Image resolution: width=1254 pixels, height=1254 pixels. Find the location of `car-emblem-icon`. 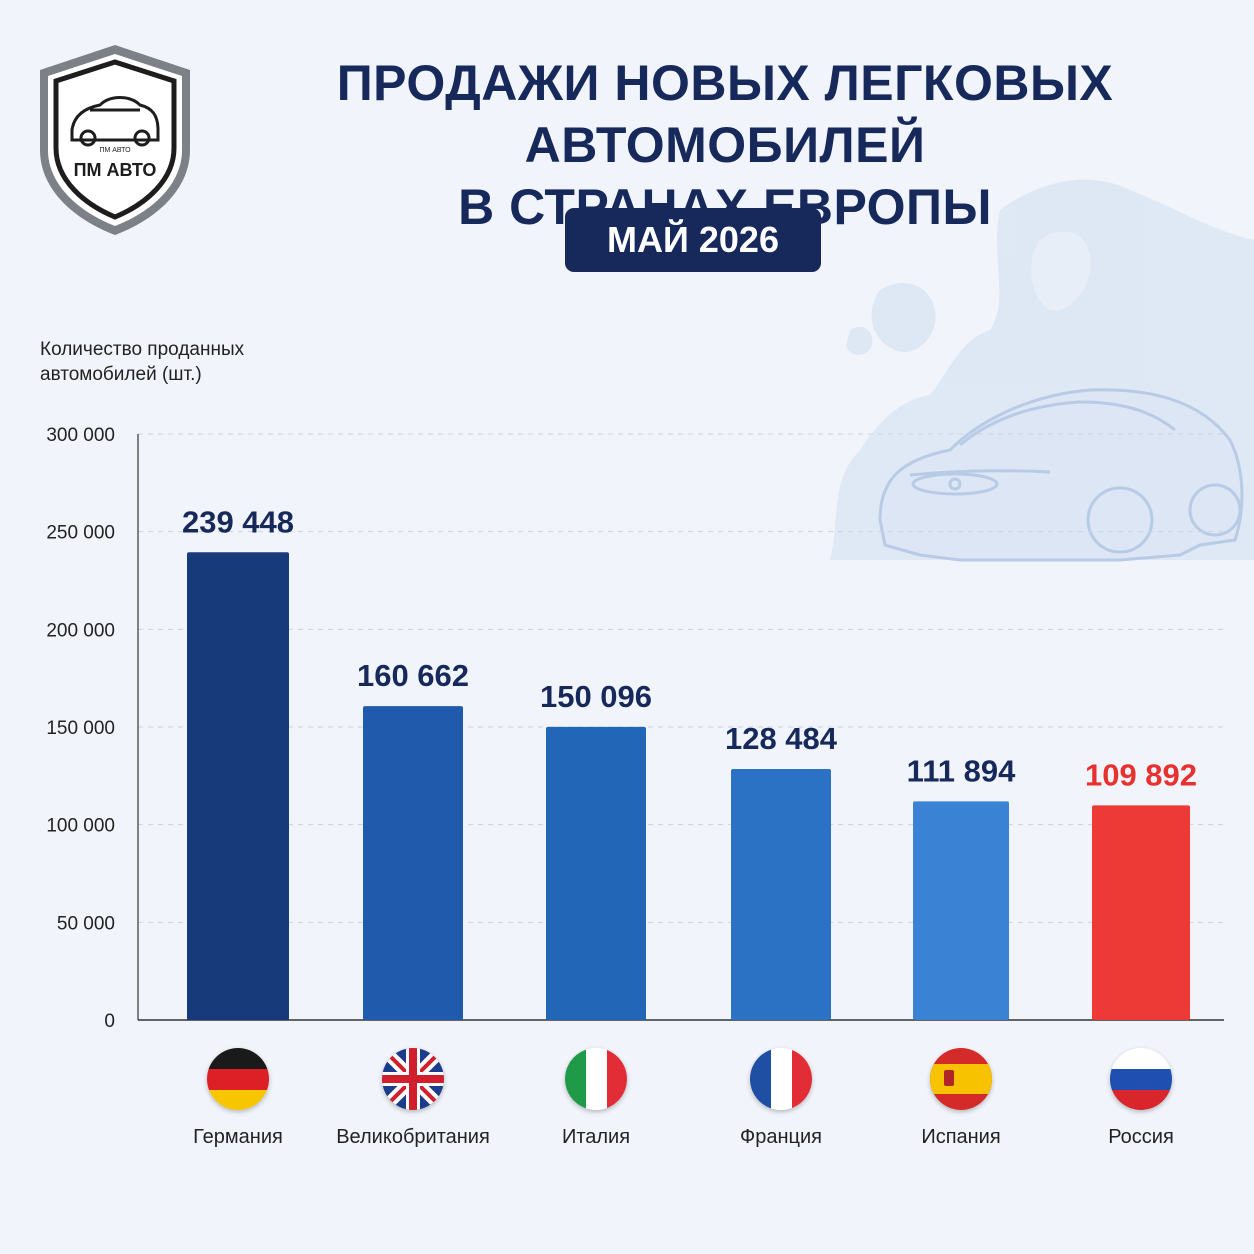

car-emblem-icon is located at coordinates (115, 121).